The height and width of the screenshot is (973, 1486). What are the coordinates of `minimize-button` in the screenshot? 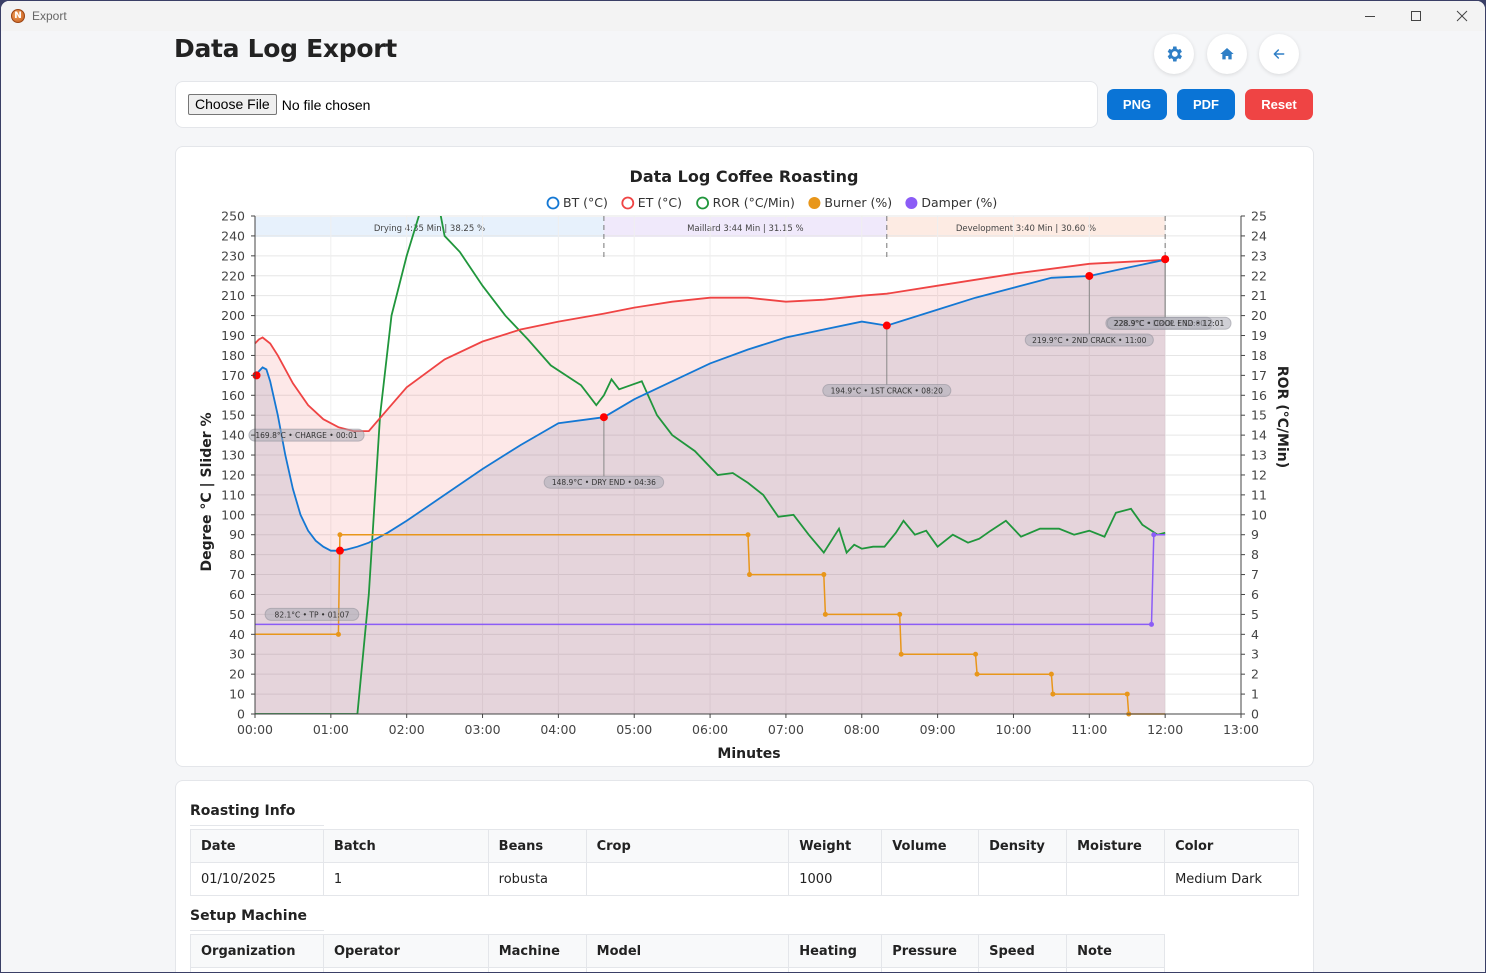 It's located at (1370, 16).